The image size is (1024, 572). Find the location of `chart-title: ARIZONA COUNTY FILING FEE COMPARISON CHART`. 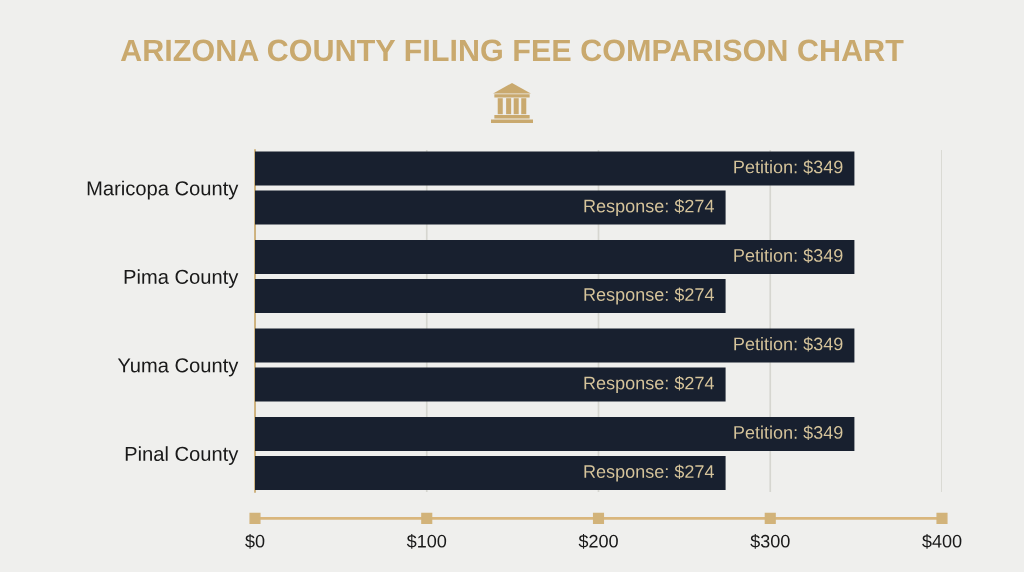

chart-title: ARIZONA COUNTY FILING FEE COMPARISON CHART is located at coordinates (512, 50).